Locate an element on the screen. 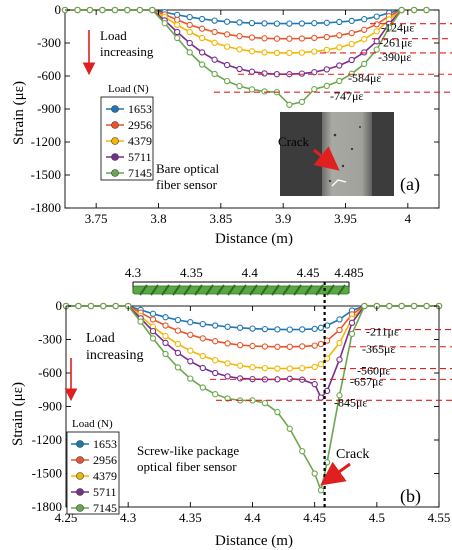 This screenshot has width=452, height=550. sensor-caption-line1: Bare optical is located at coordinates (188, 168).